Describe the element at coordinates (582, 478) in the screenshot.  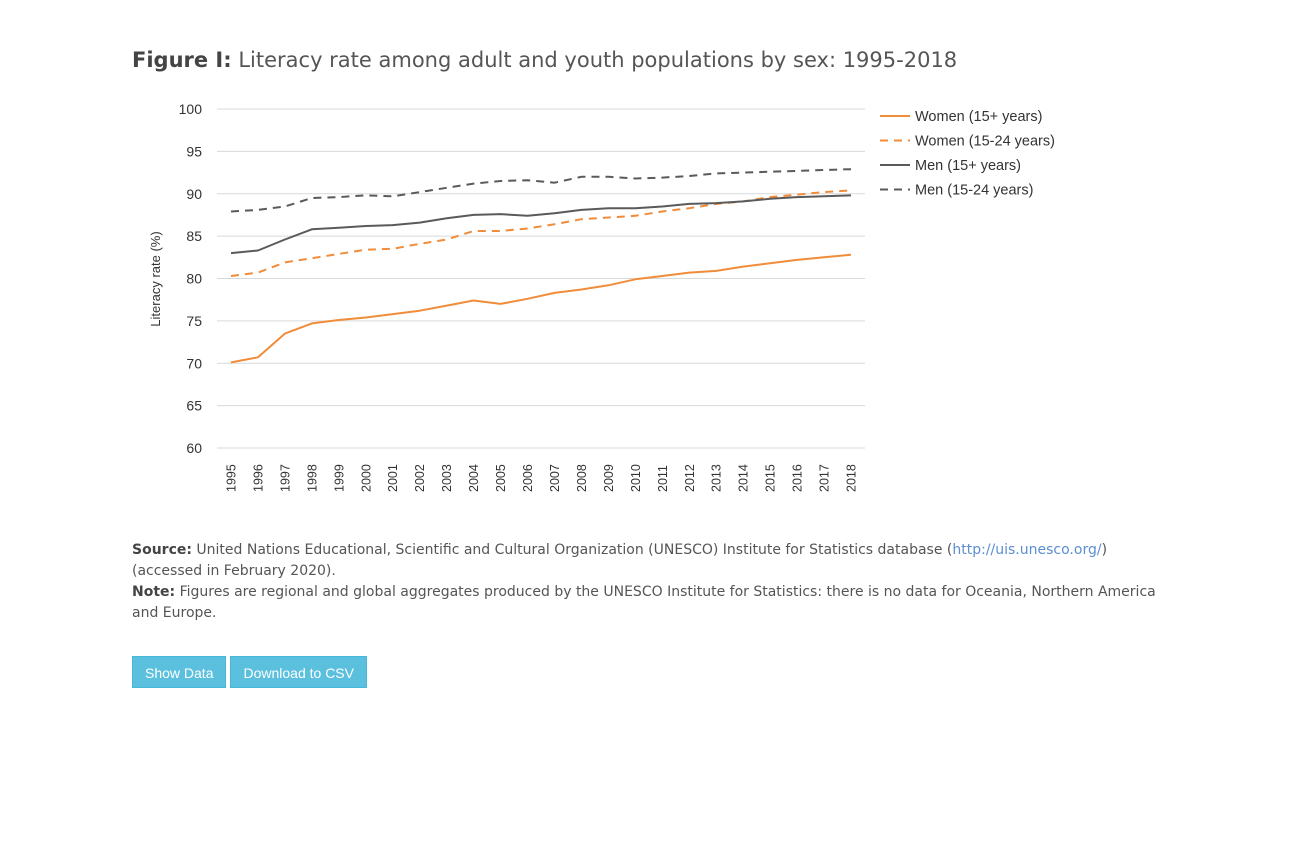
I see `x-tick-label: 2008` at that location.